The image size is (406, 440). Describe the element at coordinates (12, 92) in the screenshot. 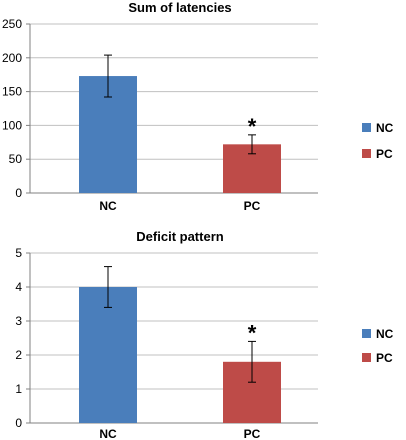

I see `y-tick-label: 150` at that location.